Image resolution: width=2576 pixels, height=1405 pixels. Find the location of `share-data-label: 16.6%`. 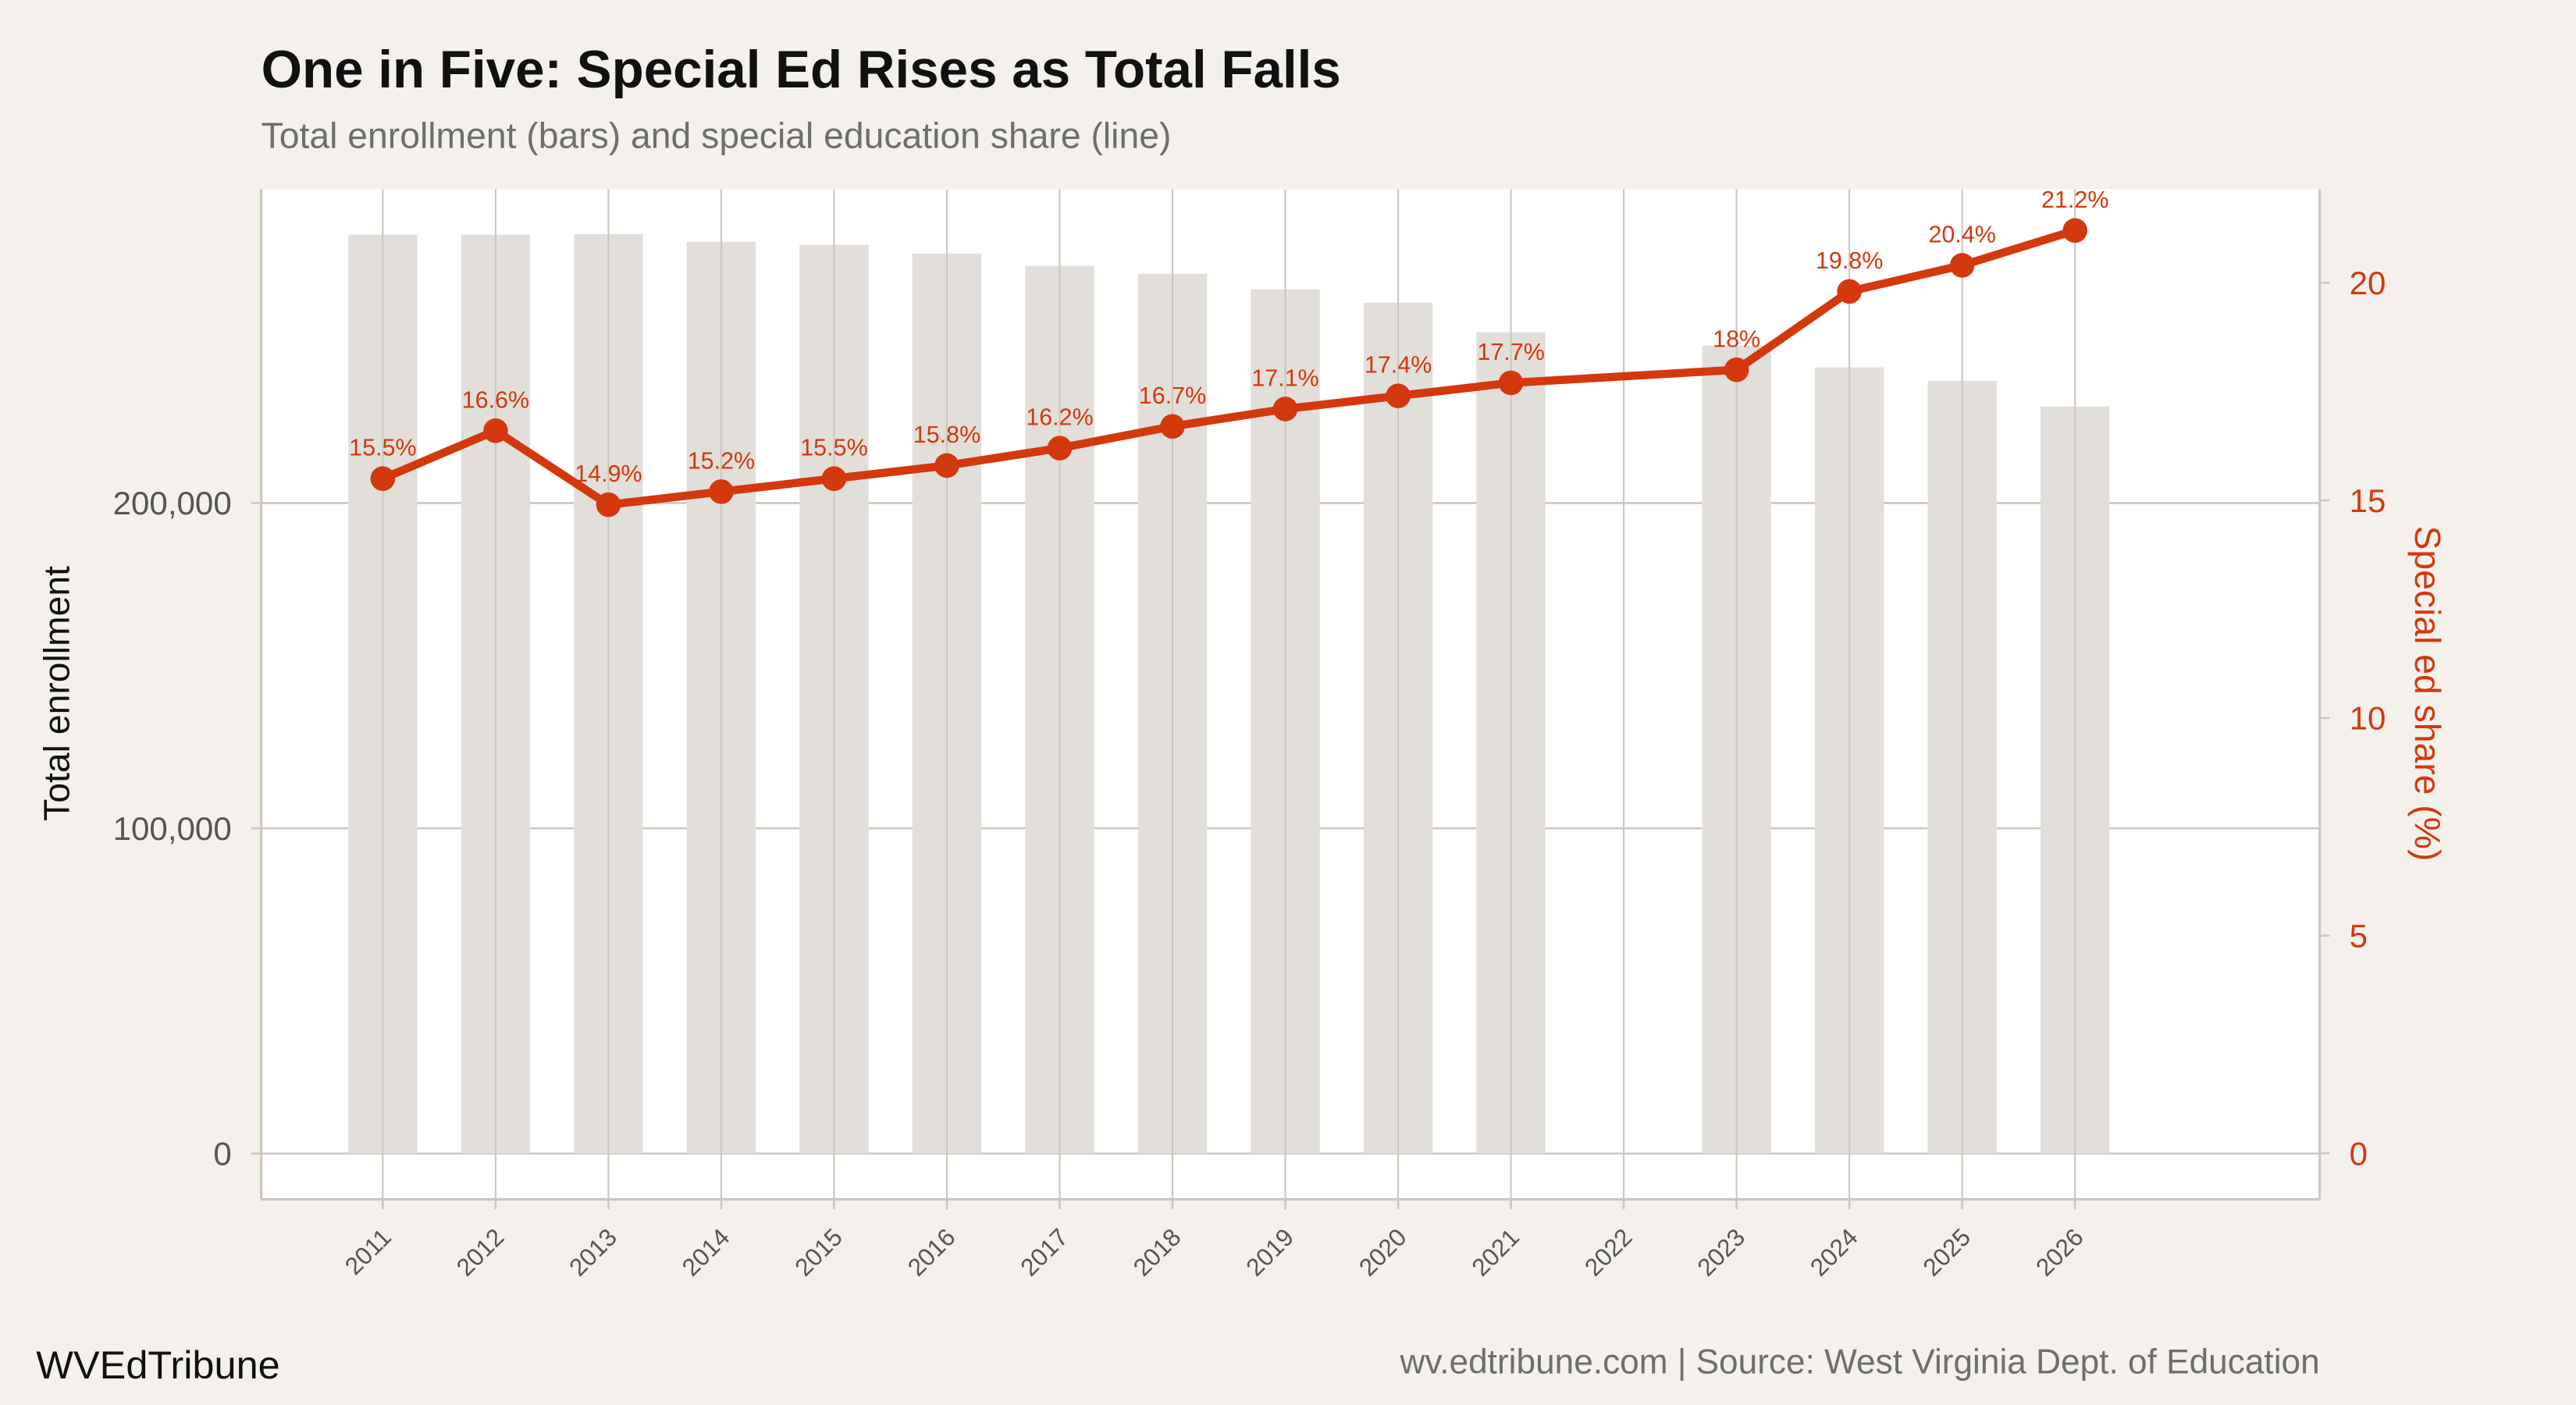

share-data-label: 16.6% is located at coordinates (495, 399).